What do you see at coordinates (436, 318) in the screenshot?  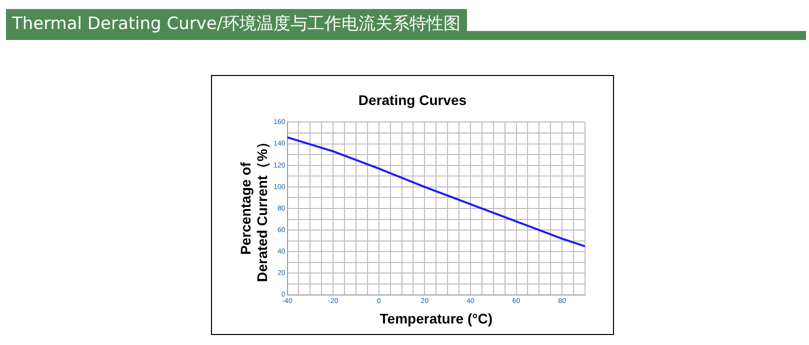 I see `x-axis-title: Temperature (°C)` at bounding box center [436, 318].